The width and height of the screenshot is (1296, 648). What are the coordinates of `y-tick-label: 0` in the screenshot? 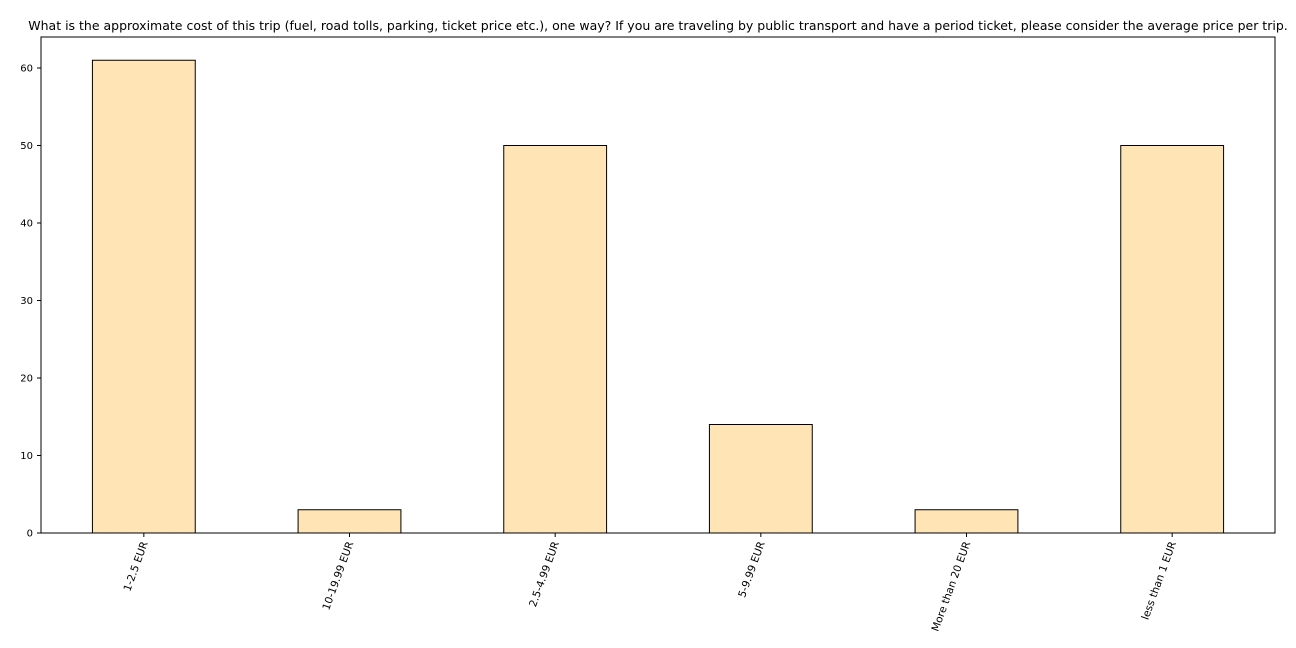 It's located at (30, 534).